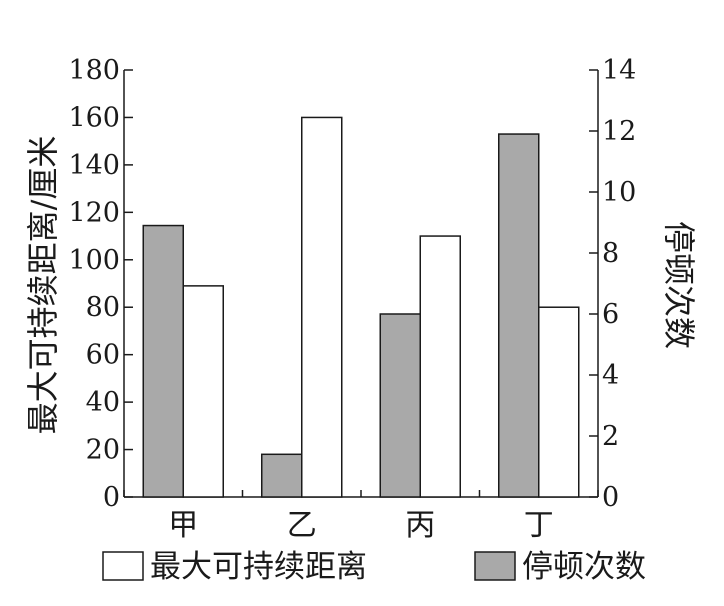 This screenshot has width=724, height=606. What do you see at coordinates (619, 192) in the screenshot?
I see `y2-tick-label: 10` at bounding box center [619, 192].